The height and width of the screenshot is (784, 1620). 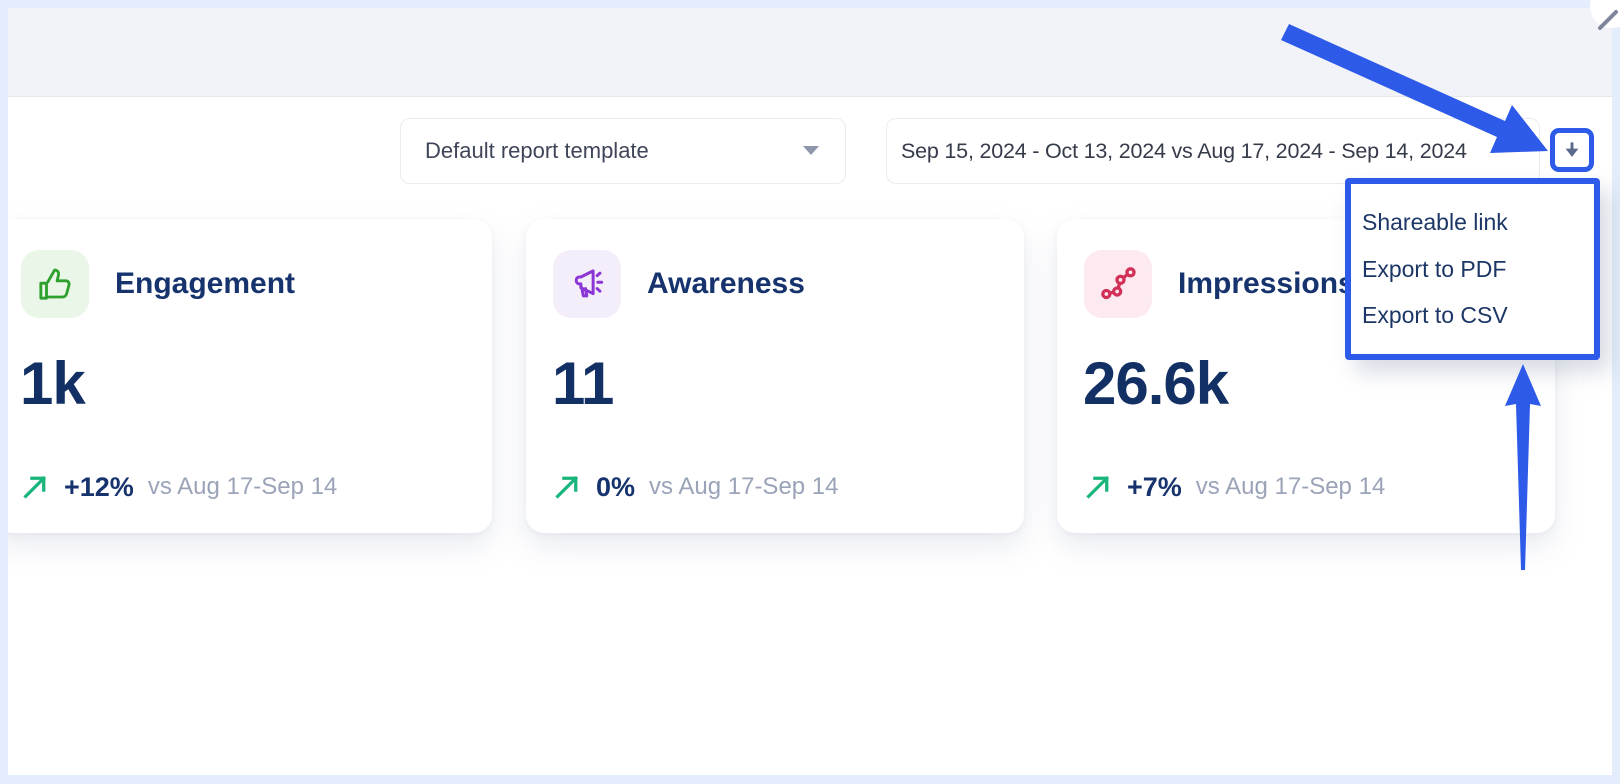 What do you see at coordinates (1154, 486) in the screenshot?
I see `change-percent: +7%` at bounding box center [1154, 486].